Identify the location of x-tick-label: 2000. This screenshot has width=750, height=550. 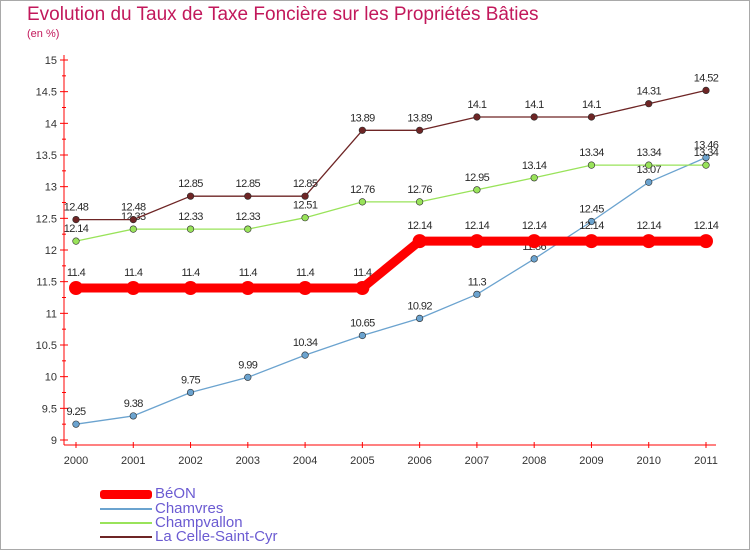
(76, 461).